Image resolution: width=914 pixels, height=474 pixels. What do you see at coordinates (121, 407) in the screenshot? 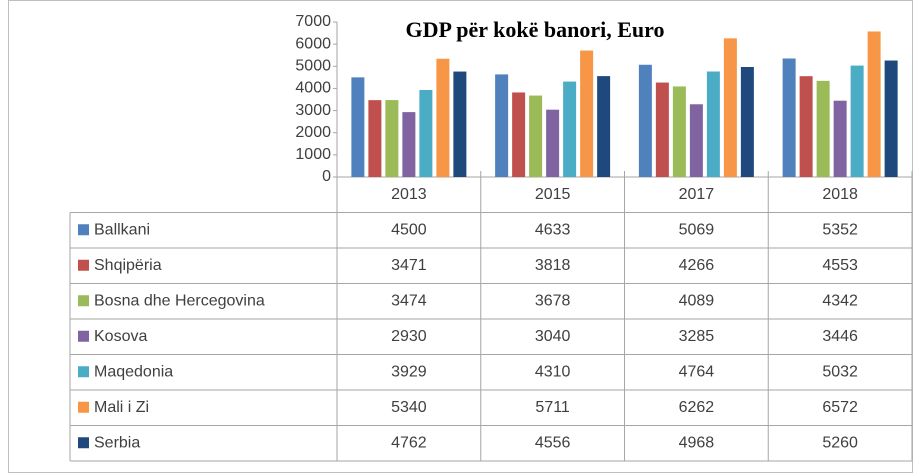
I see `legend-label: Mali i Zi` at bounding box center [121, 407].